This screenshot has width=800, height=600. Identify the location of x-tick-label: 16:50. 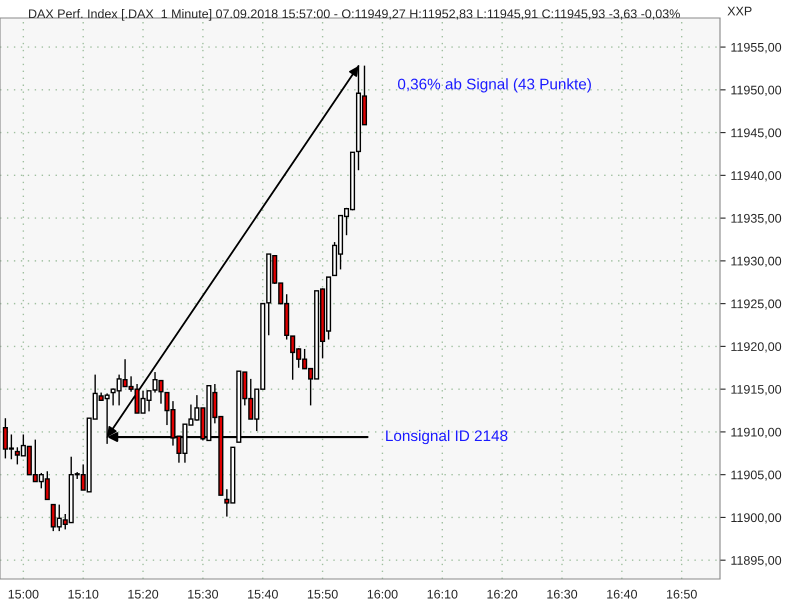
(682, 594).